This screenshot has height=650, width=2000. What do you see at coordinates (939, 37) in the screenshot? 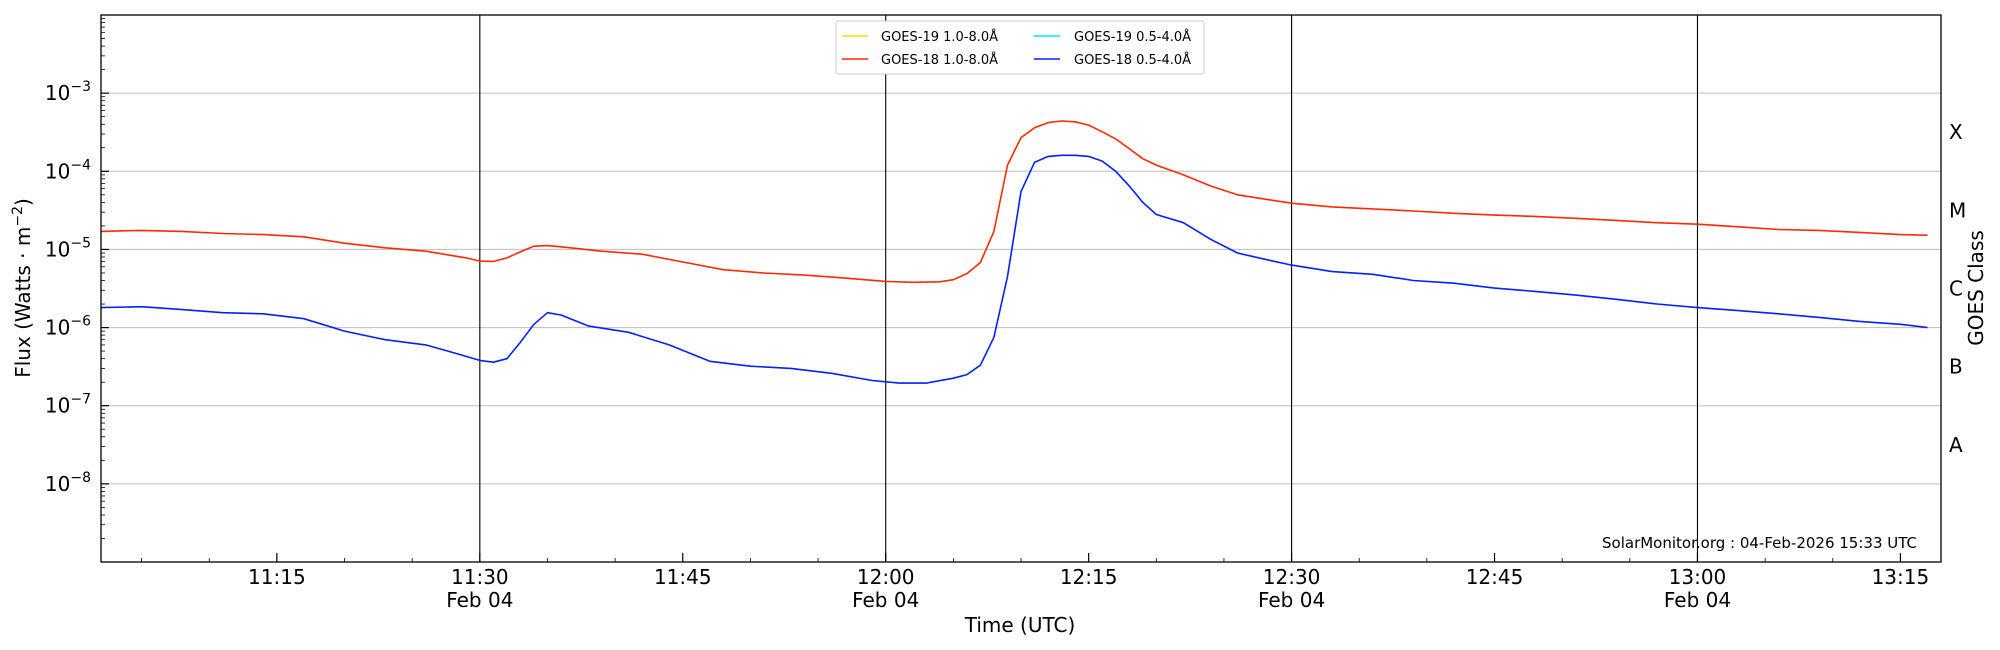
I see `legend-label-goes19-long: GOES-19 1.0-8.0Å` at bounding box center [939, 37].